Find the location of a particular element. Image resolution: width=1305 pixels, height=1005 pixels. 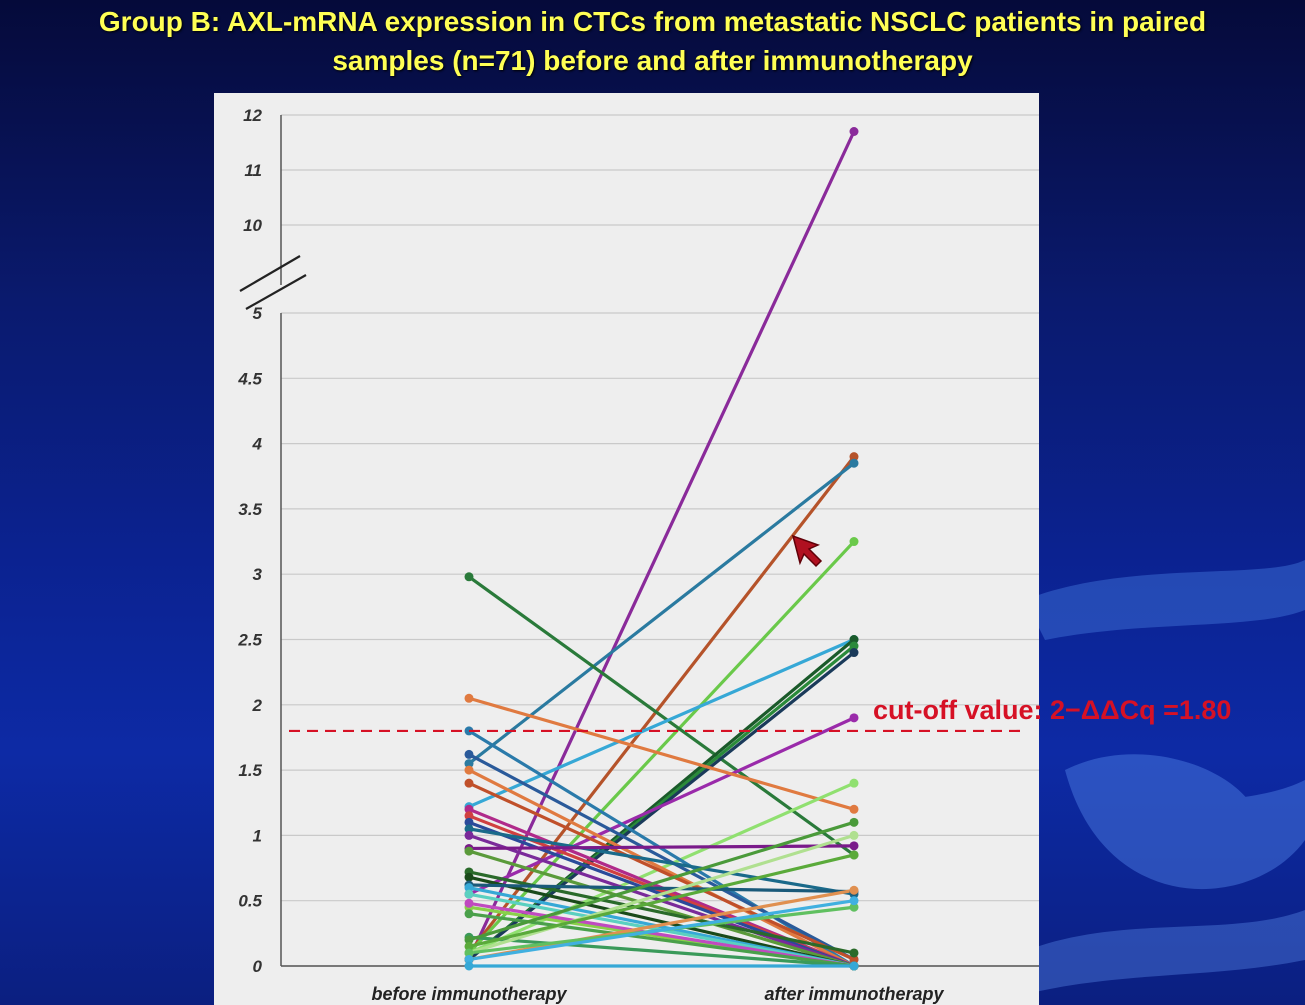

x-category-label: after immunotherapy is located at coordinates (854, 994).